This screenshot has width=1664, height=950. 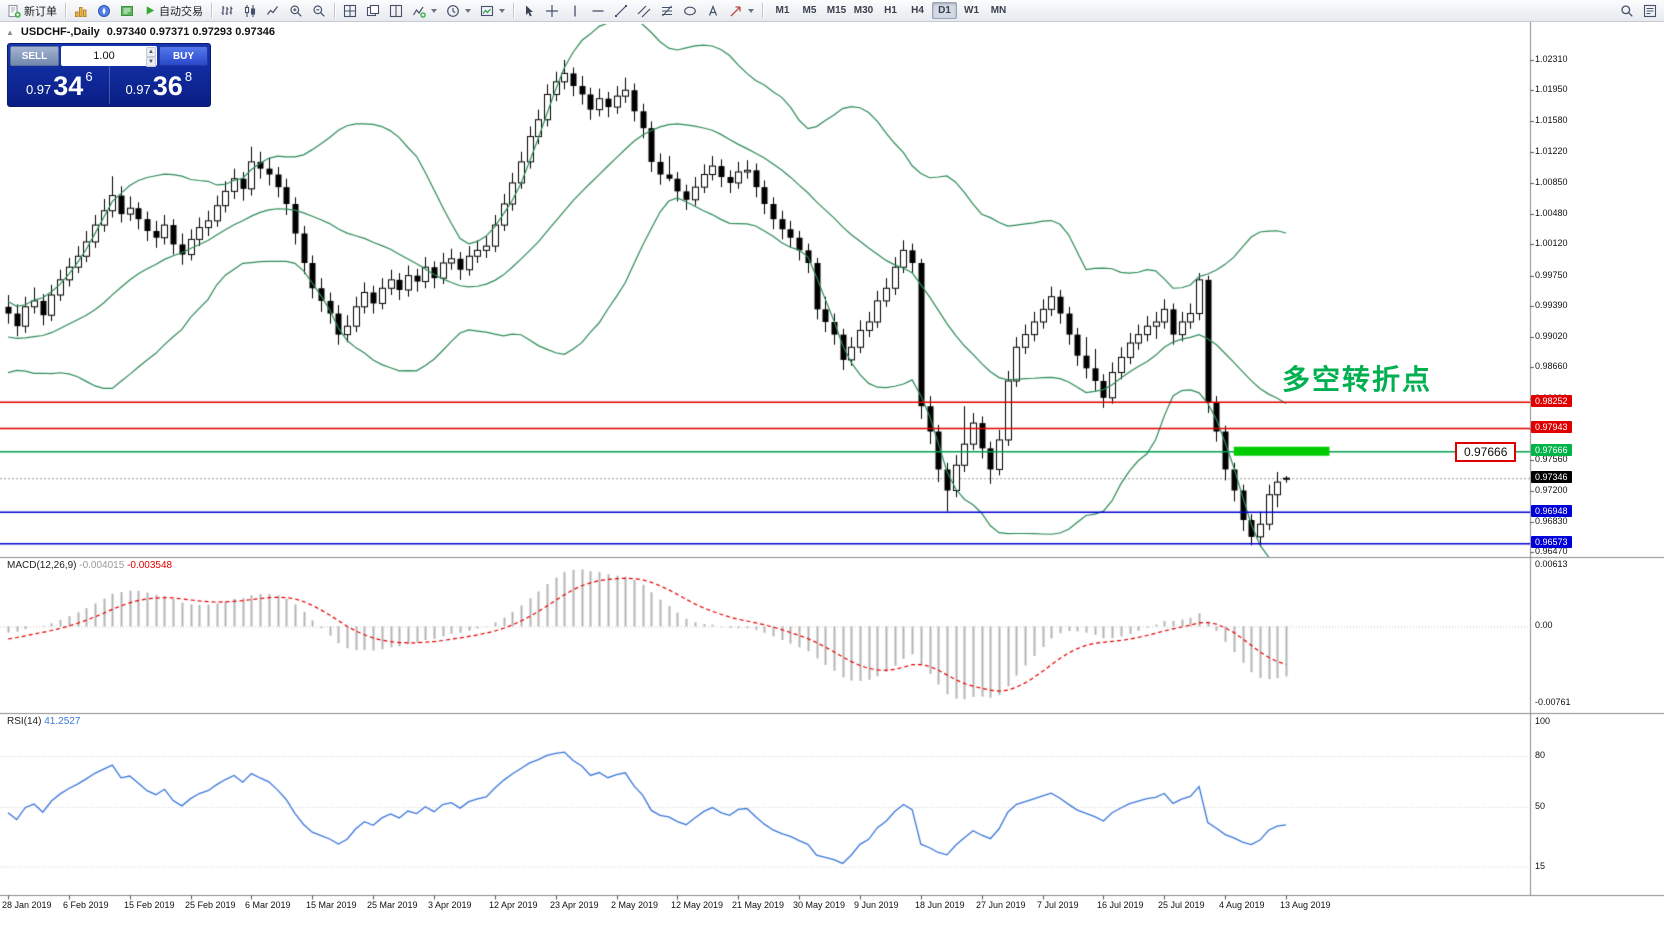 I want to click on price-scale-value: 0.96830, so click(x=1551, y=521).